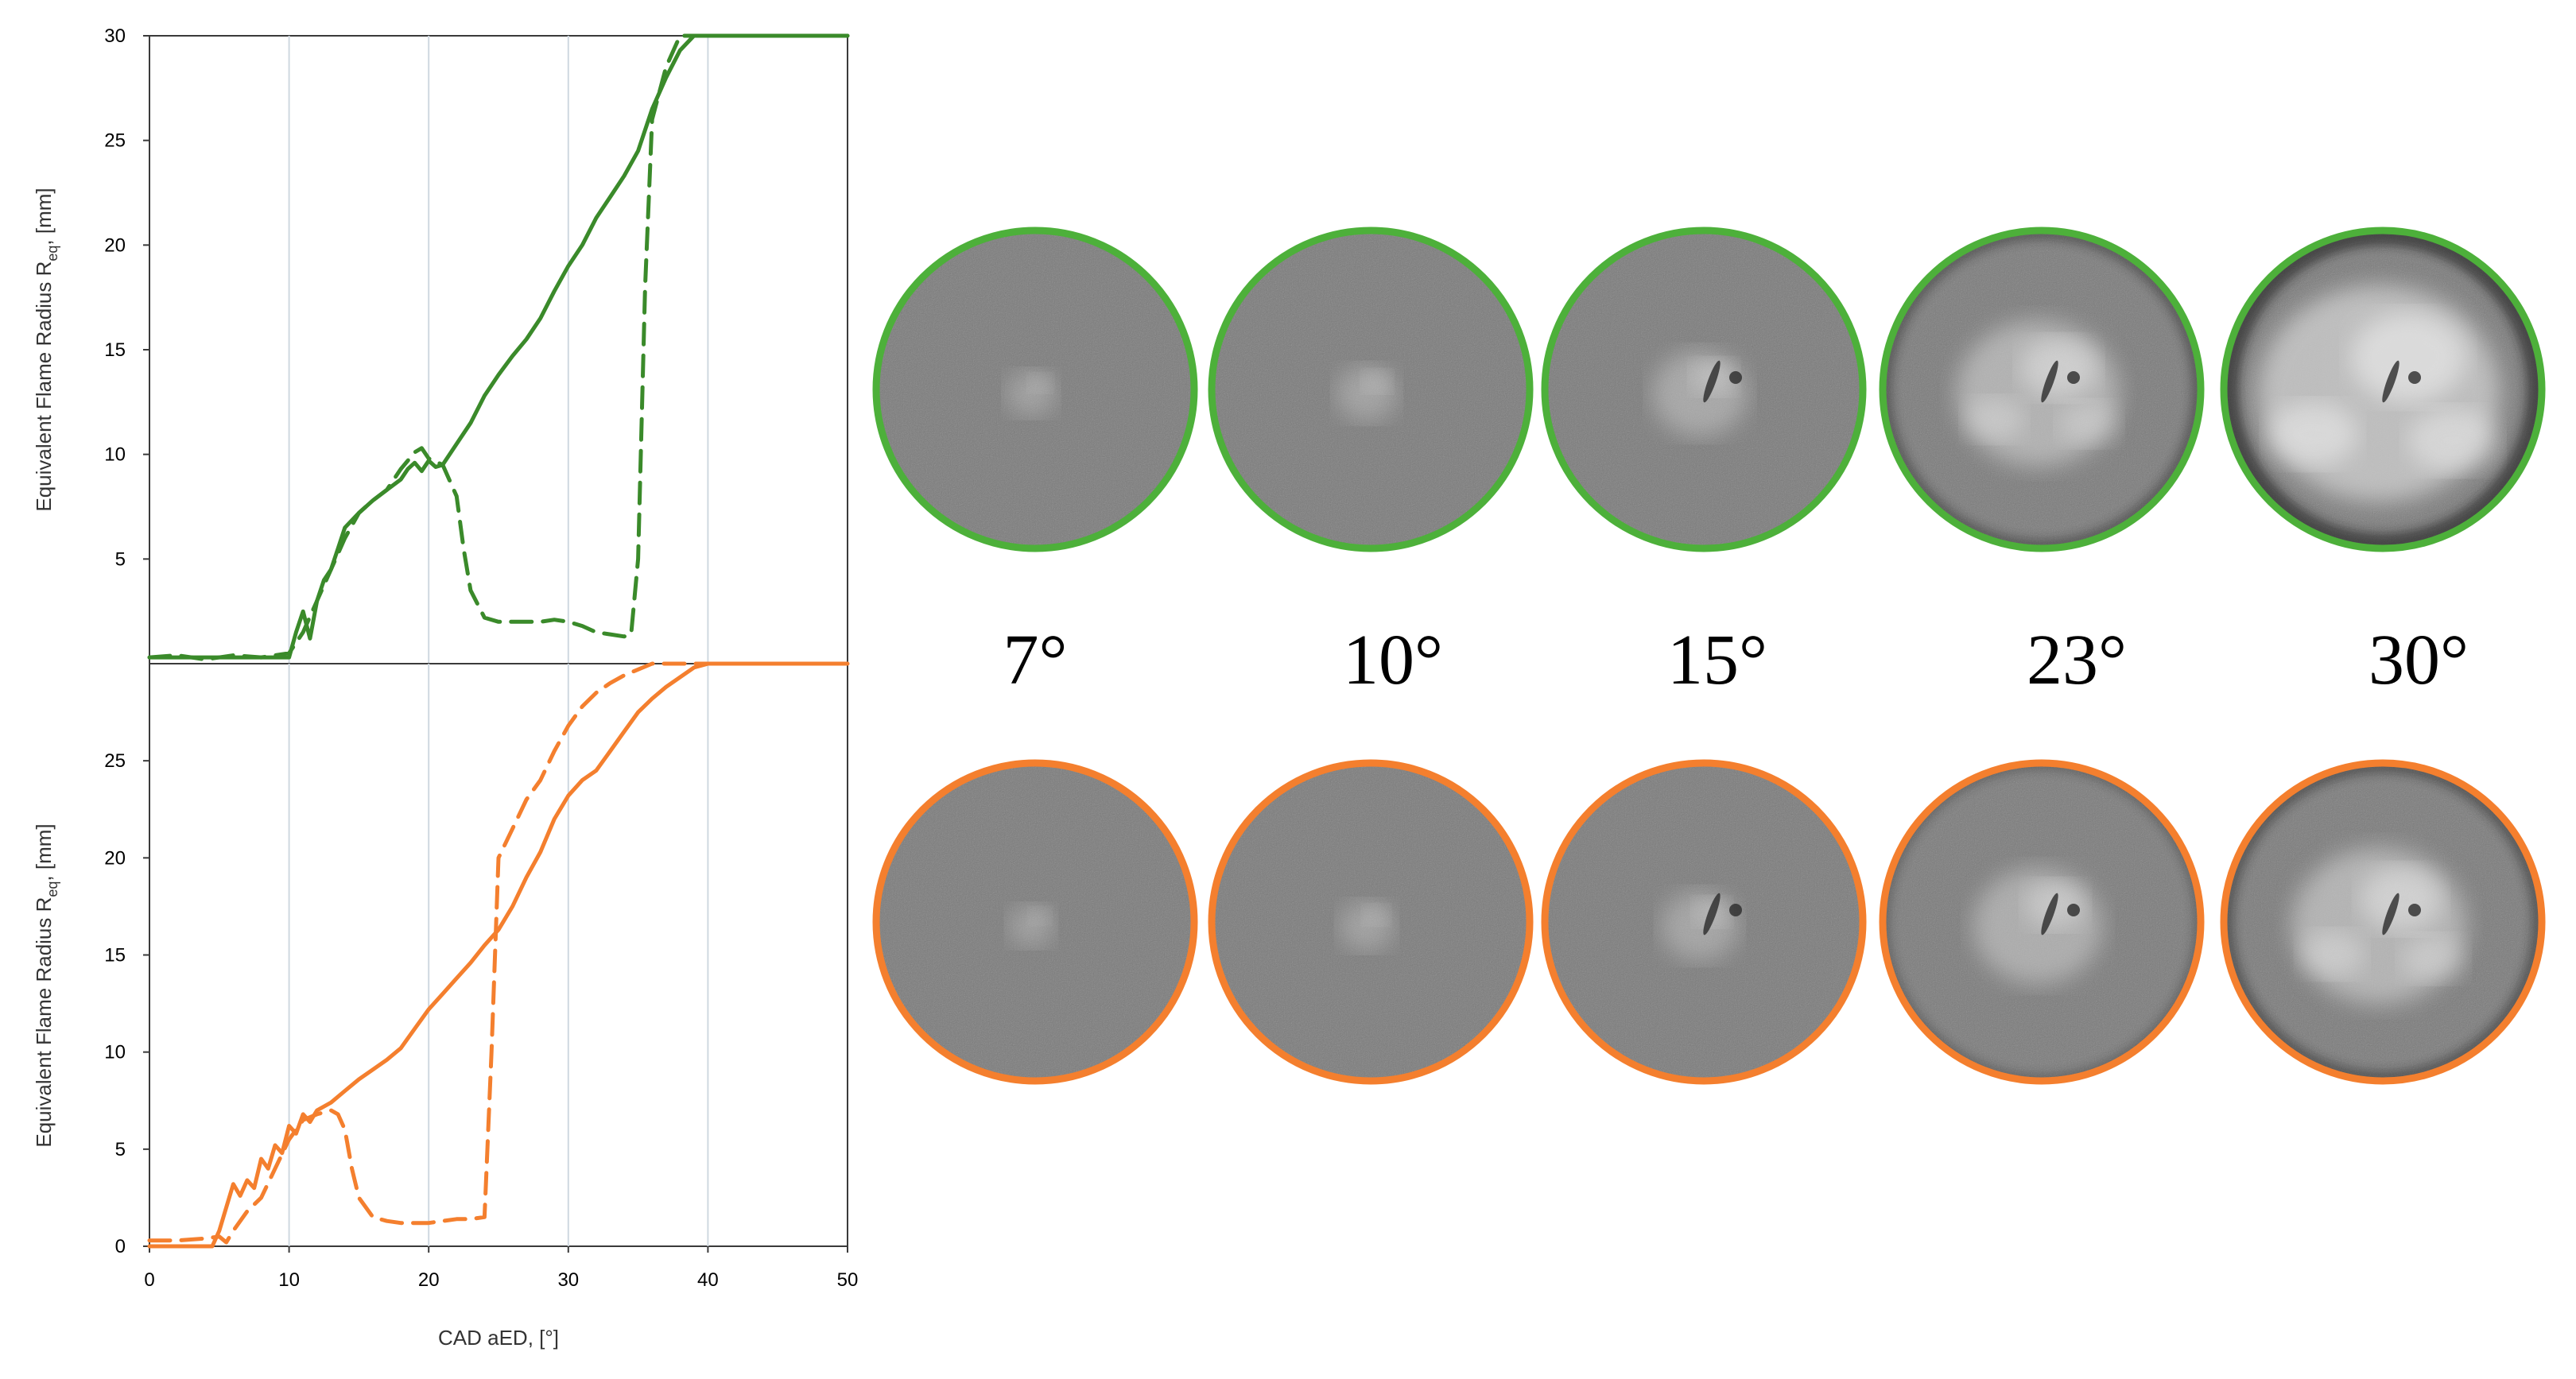  I want to click on top-y-tick-label-5: 25, so click(115, 141).